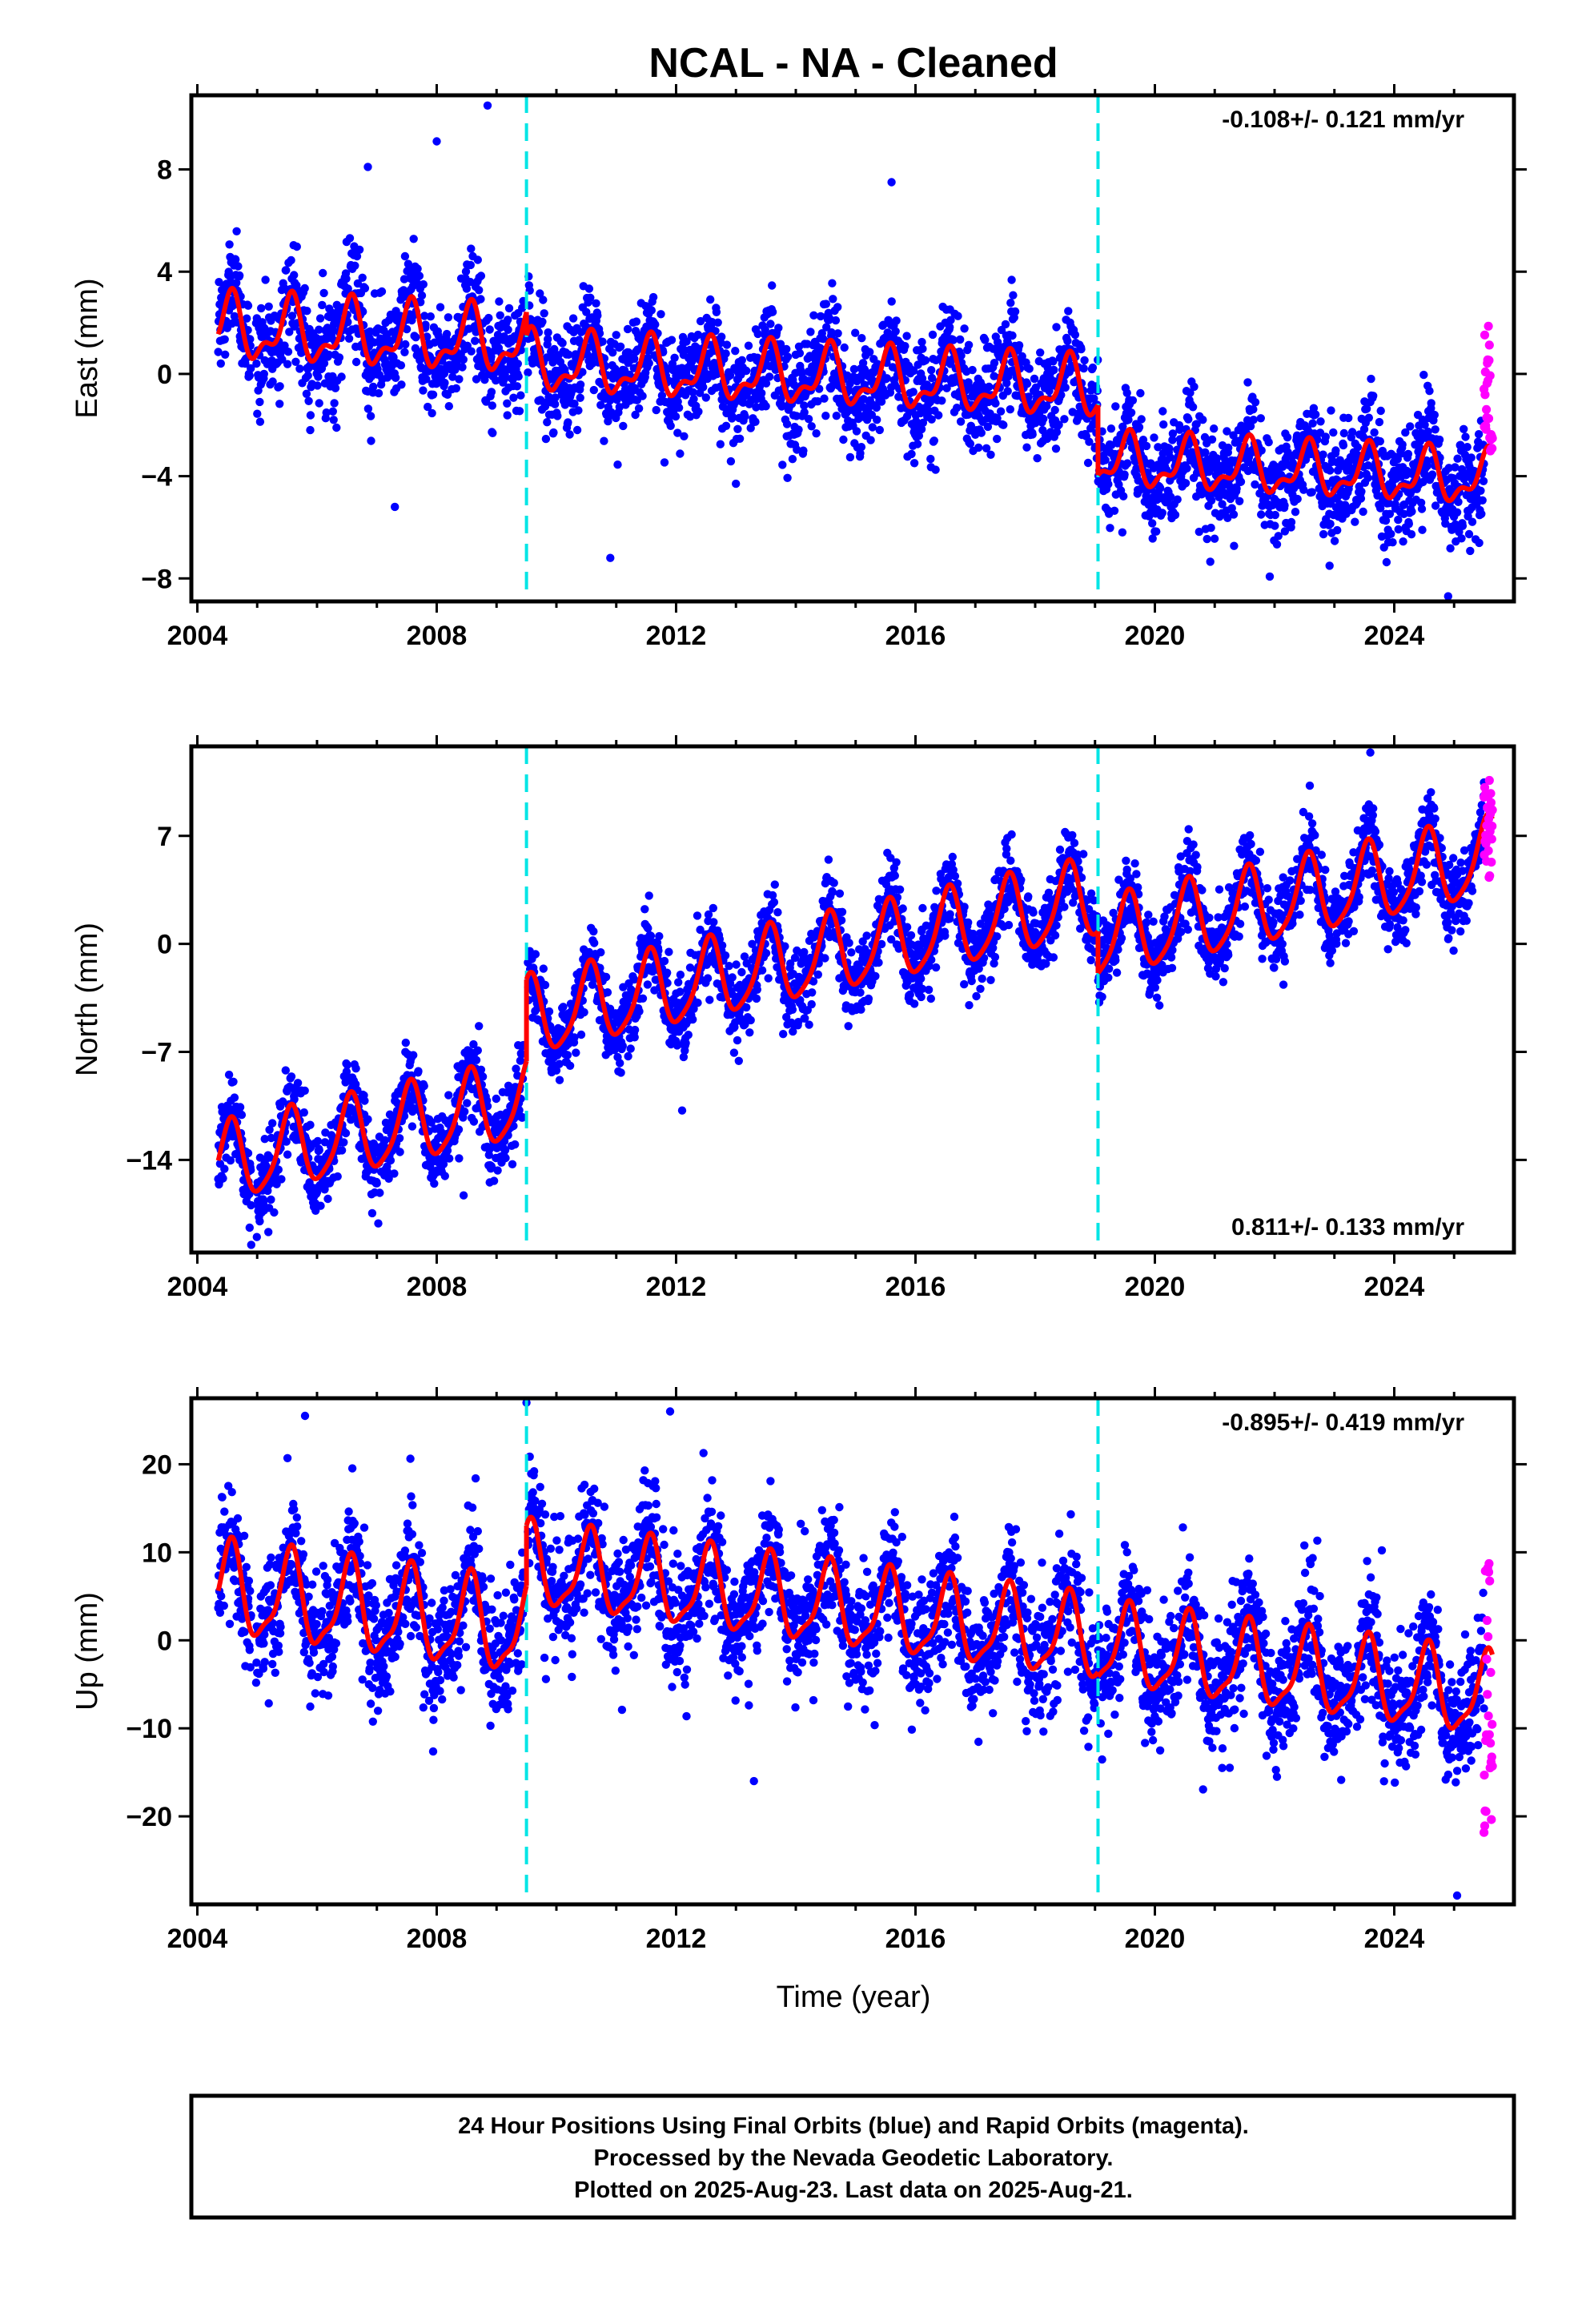 The image size is (1582, 2324). Describe the element at coordinates (1489, 388) in the screenshot. I see `east-rapid-orbit-points` at that location.